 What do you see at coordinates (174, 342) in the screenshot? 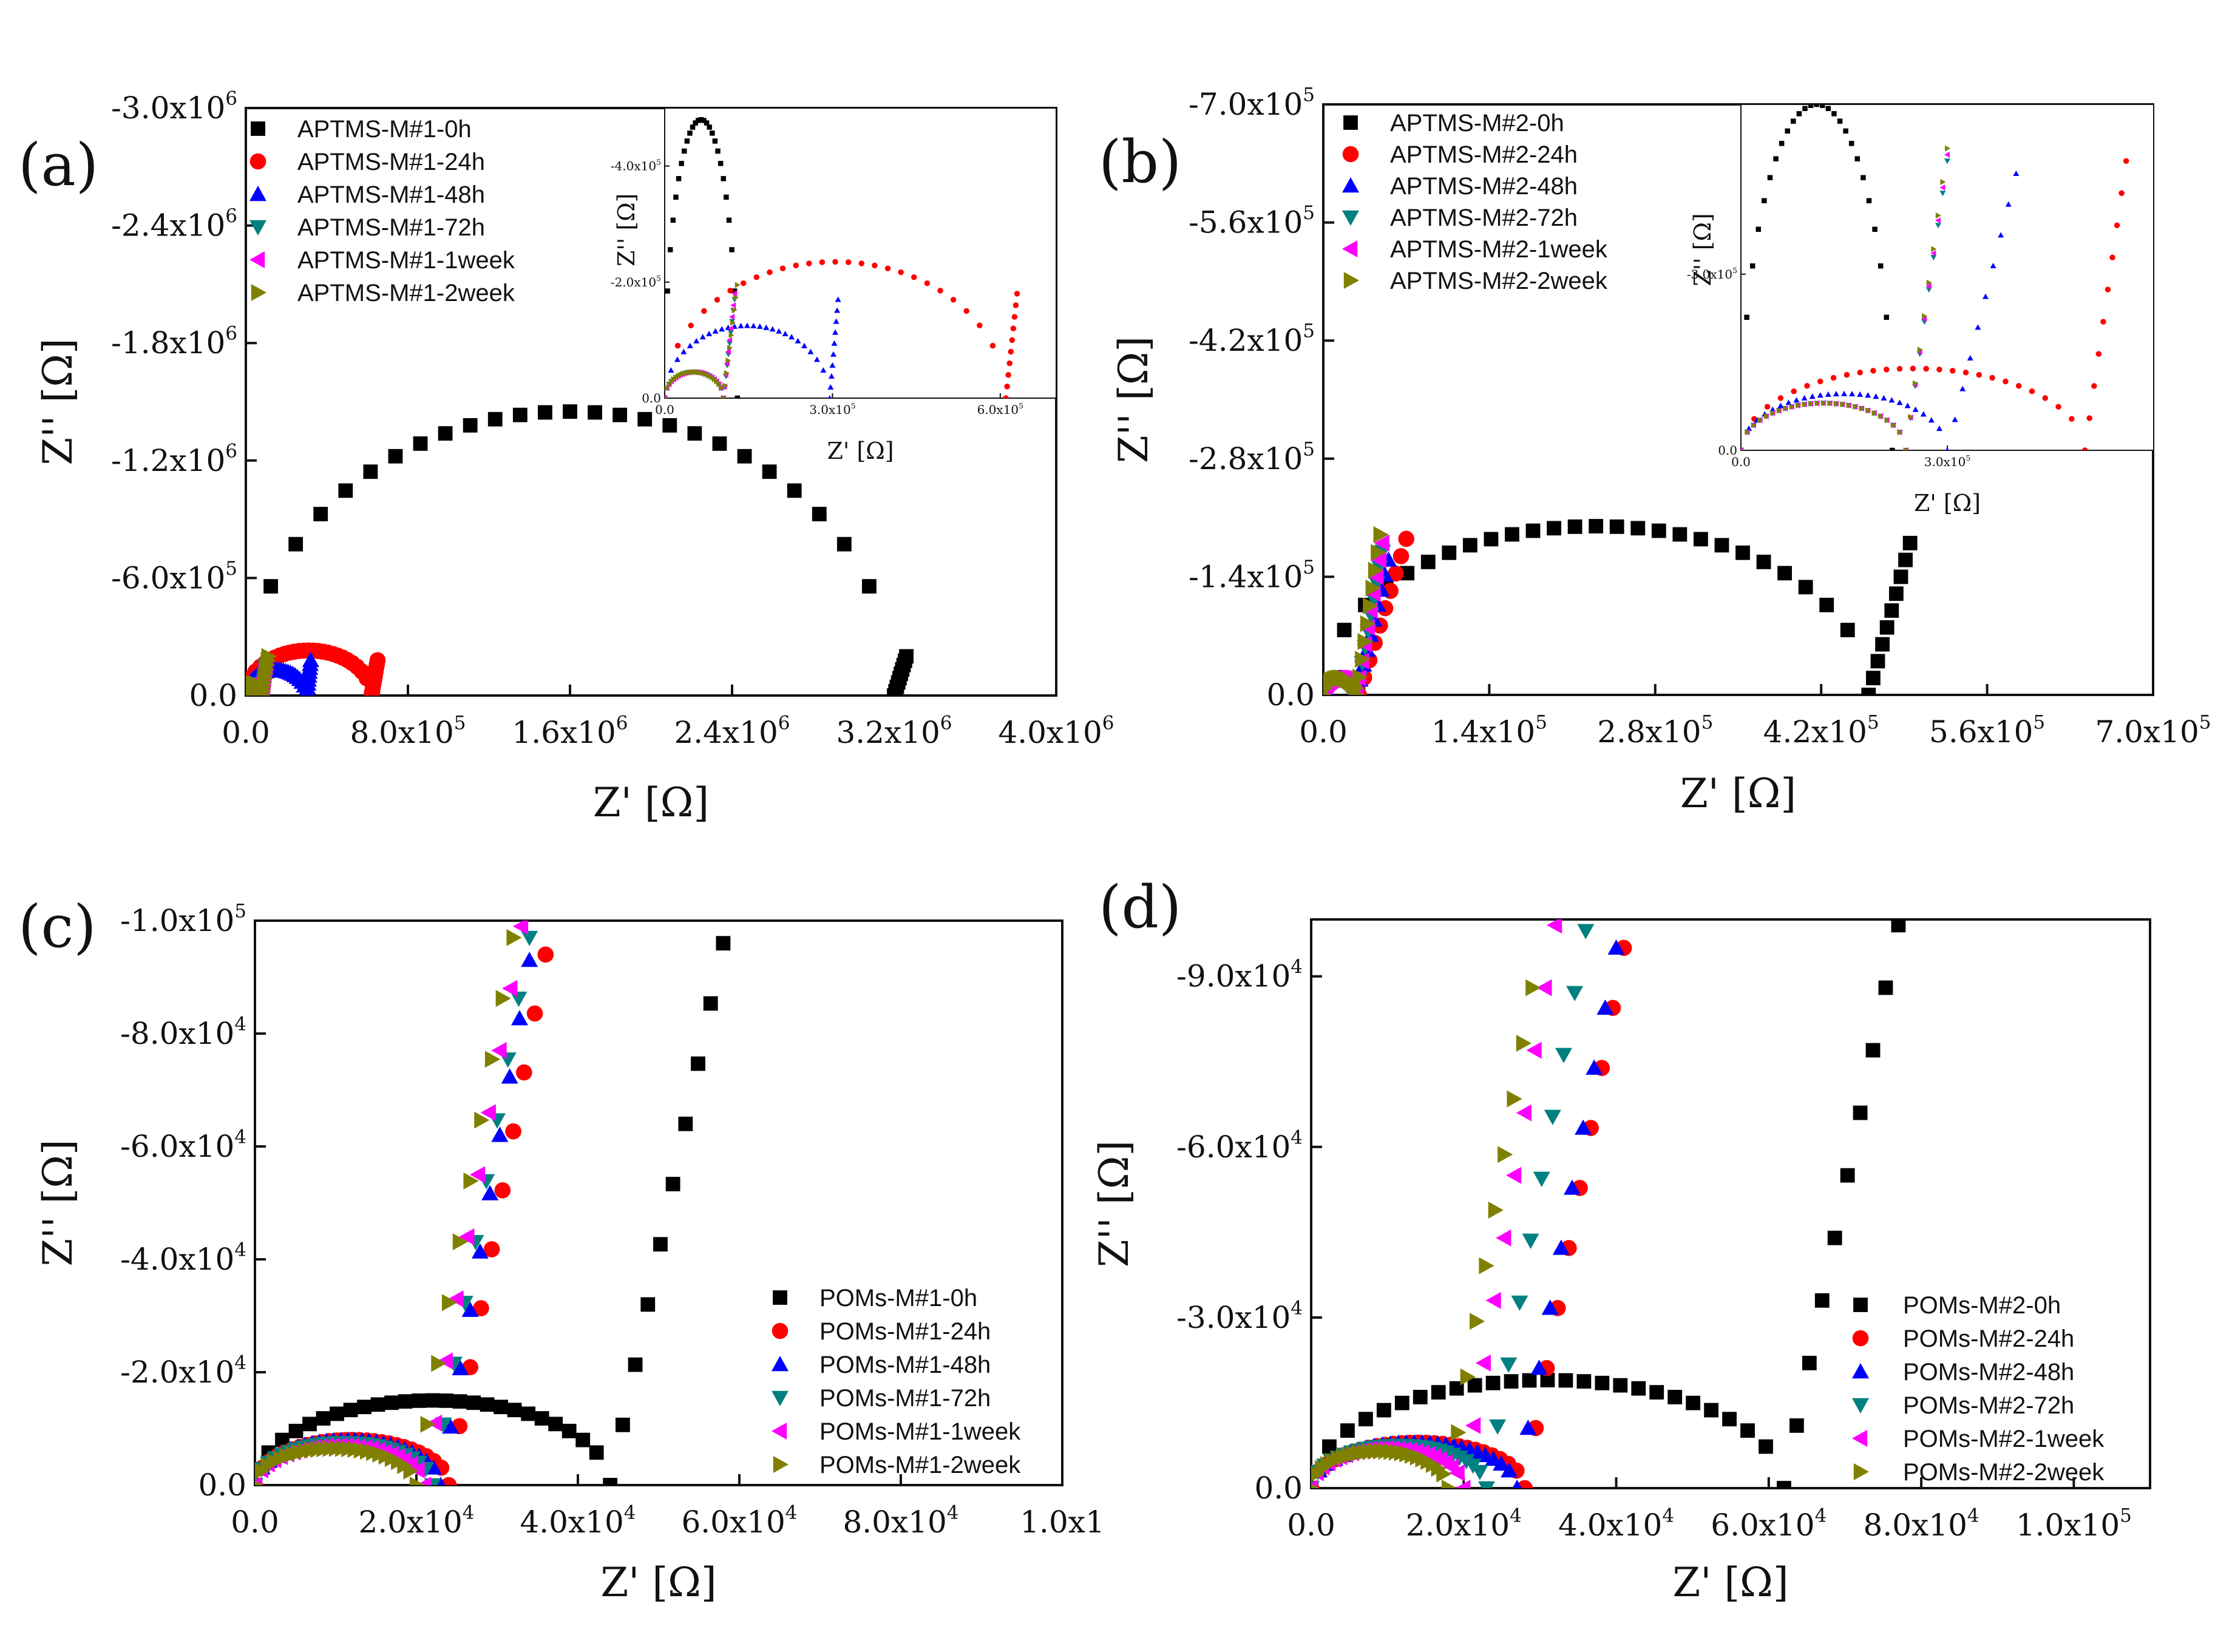
I see `y-tick-label: -1.8x10⁶` at bounding box center [174, 342].